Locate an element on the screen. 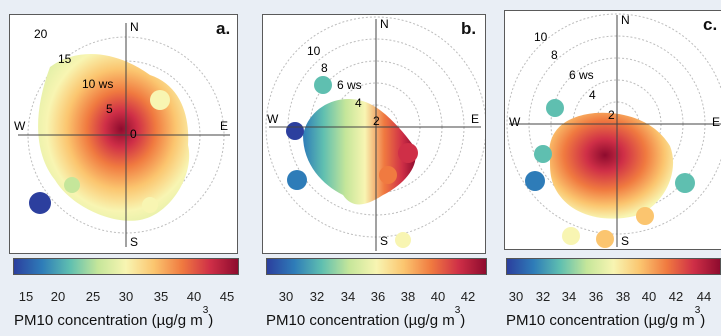 The image size is (721, 336). ring-label: 20 is located at coordinates (41, 34).